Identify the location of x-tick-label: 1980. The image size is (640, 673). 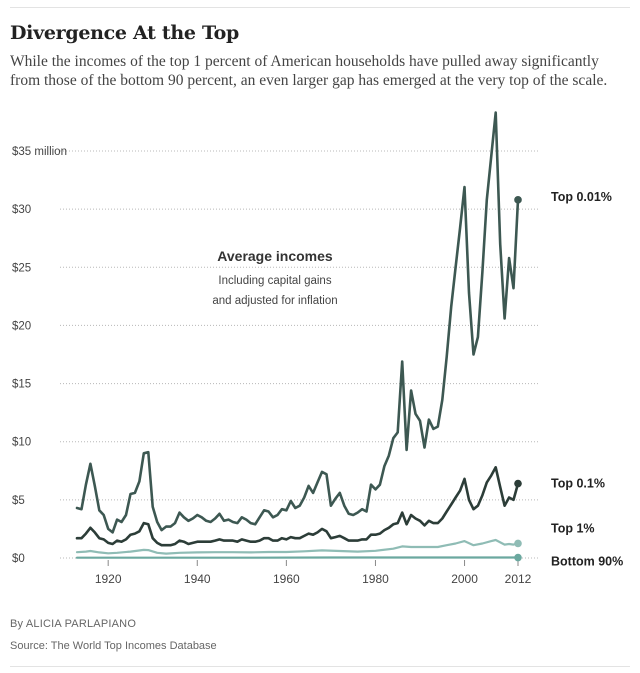
(375, 579).